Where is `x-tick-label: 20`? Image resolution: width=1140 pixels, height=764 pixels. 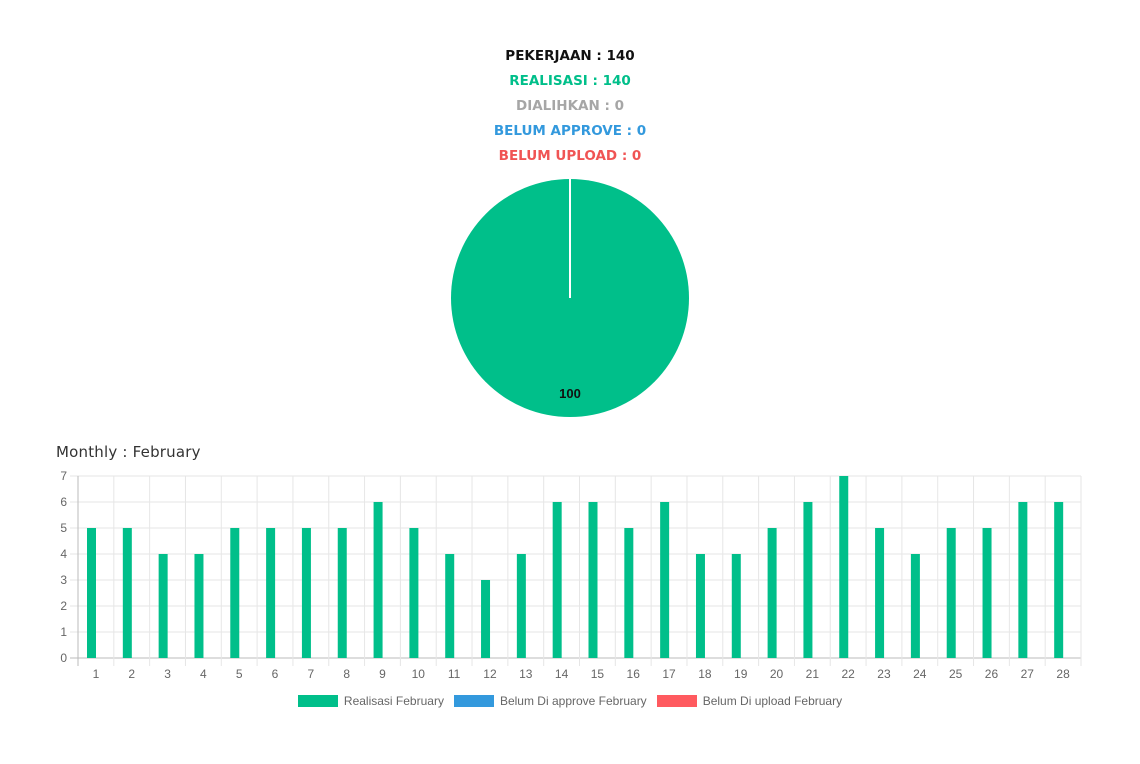 x-tick-label: 20 is located at coordinates (777, 674).